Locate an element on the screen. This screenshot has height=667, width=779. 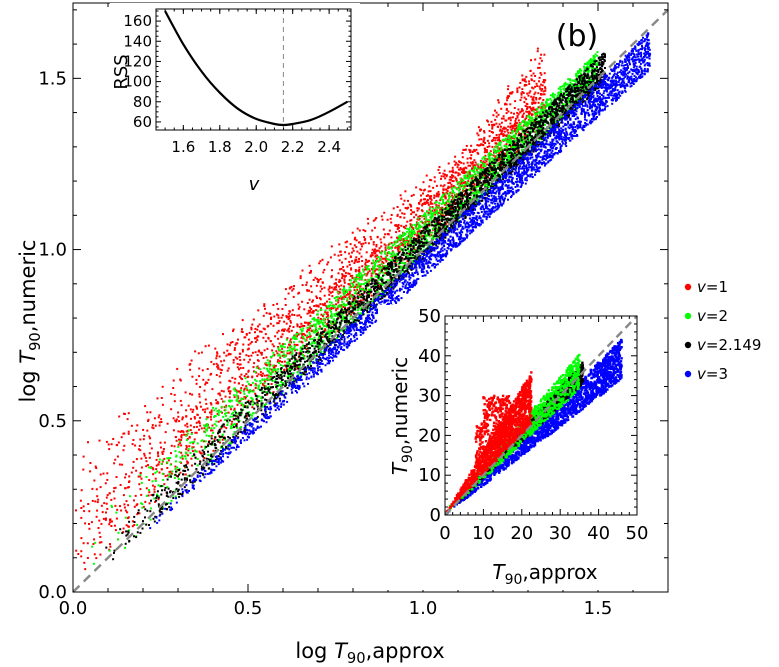
rss-y-tick-label: 60 is located at coordinates (142, 122).